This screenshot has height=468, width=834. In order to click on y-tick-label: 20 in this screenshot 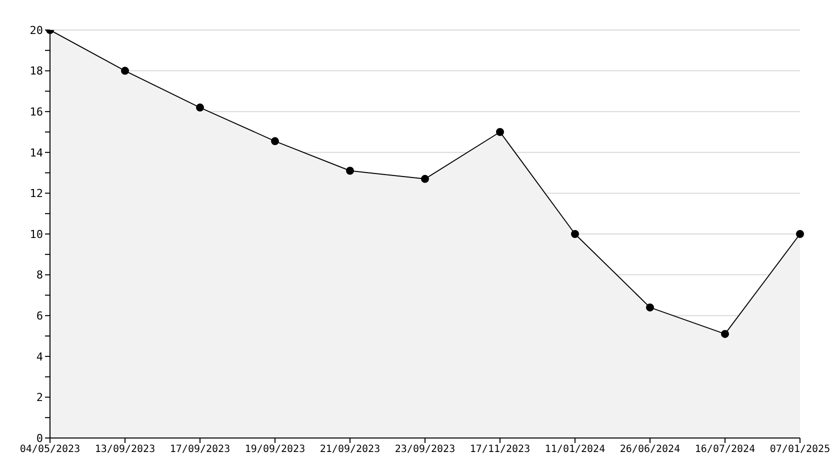, I will do `click(36, 30)`.